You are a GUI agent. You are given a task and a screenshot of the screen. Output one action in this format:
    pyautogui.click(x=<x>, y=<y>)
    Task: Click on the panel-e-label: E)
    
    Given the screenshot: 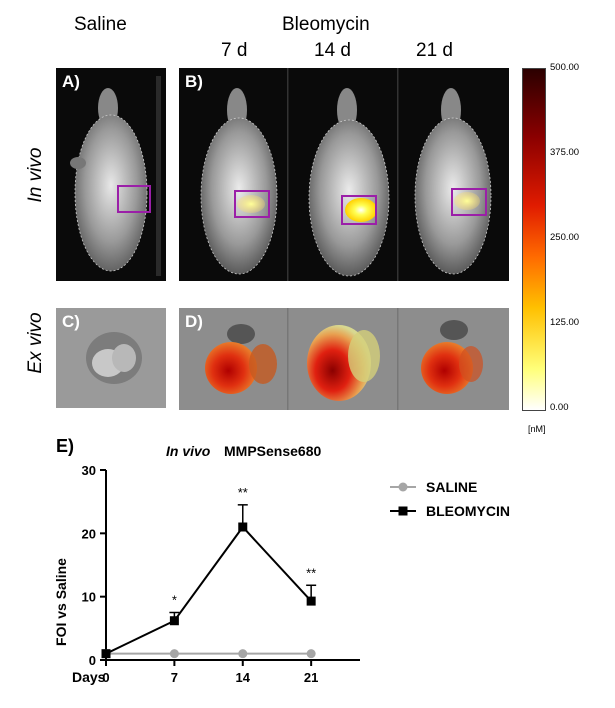 What is the action you would take?
    pyautogui.click(x=65, y=446)
    